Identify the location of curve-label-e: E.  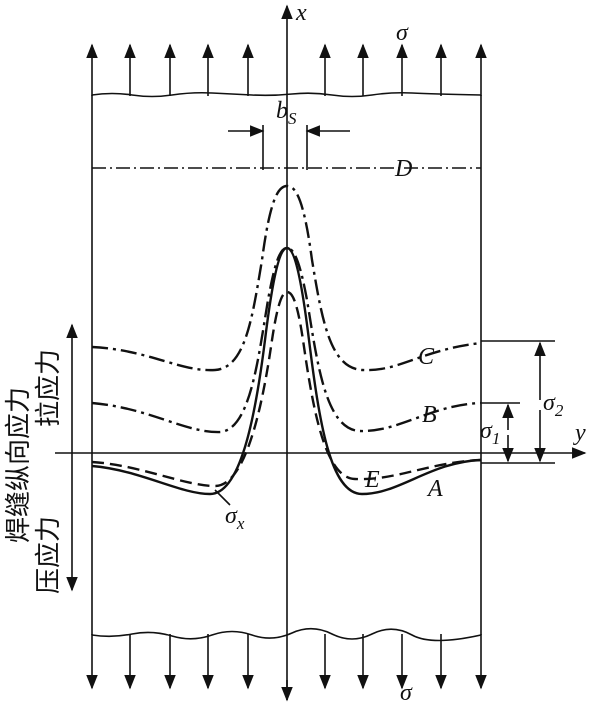
(372, 480).